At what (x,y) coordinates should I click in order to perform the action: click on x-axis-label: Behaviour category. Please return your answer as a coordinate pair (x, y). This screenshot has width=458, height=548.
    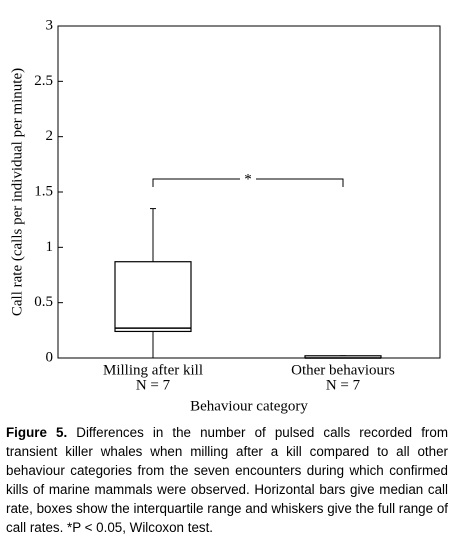
    Looking at the image, I should click on (249, 406).